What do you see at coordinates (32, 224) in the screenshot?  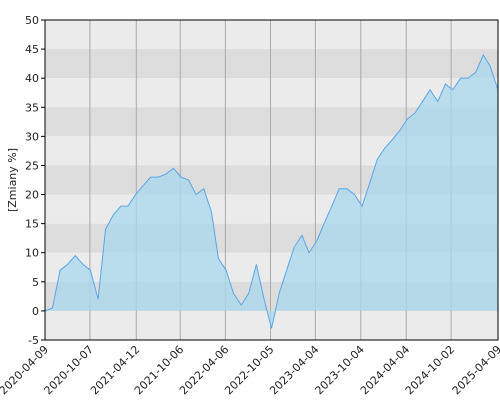 I see `y-tick-label: 15` at bounding box center [32, 224].